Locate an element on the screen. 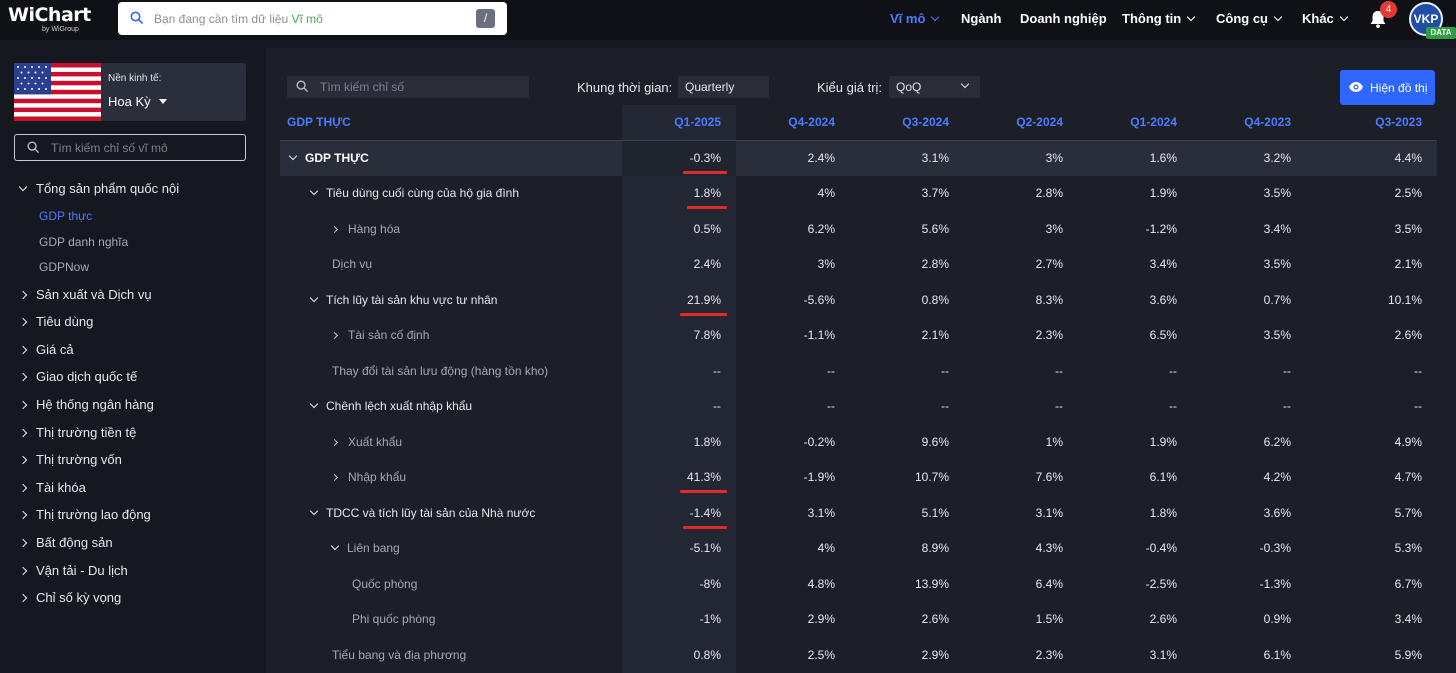  sidebar-group-10: Bất động sản is located at coordinates (65, 542).